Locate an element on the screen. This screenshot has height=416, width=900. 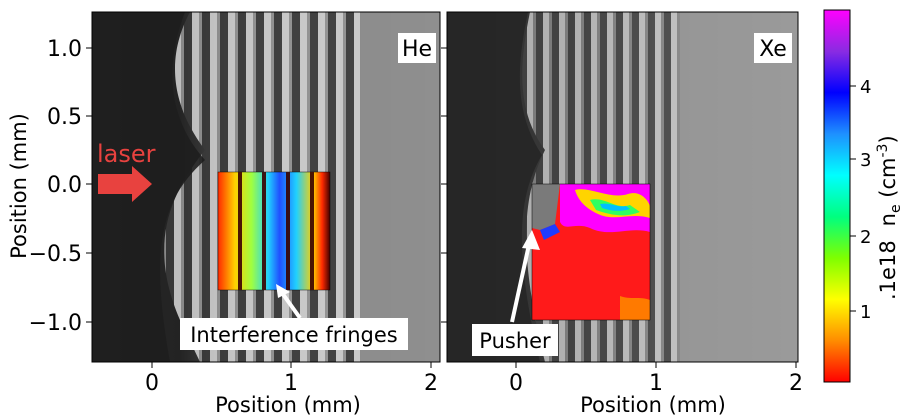
colorbar-unit: (cm is located at coordinates (888, 181).